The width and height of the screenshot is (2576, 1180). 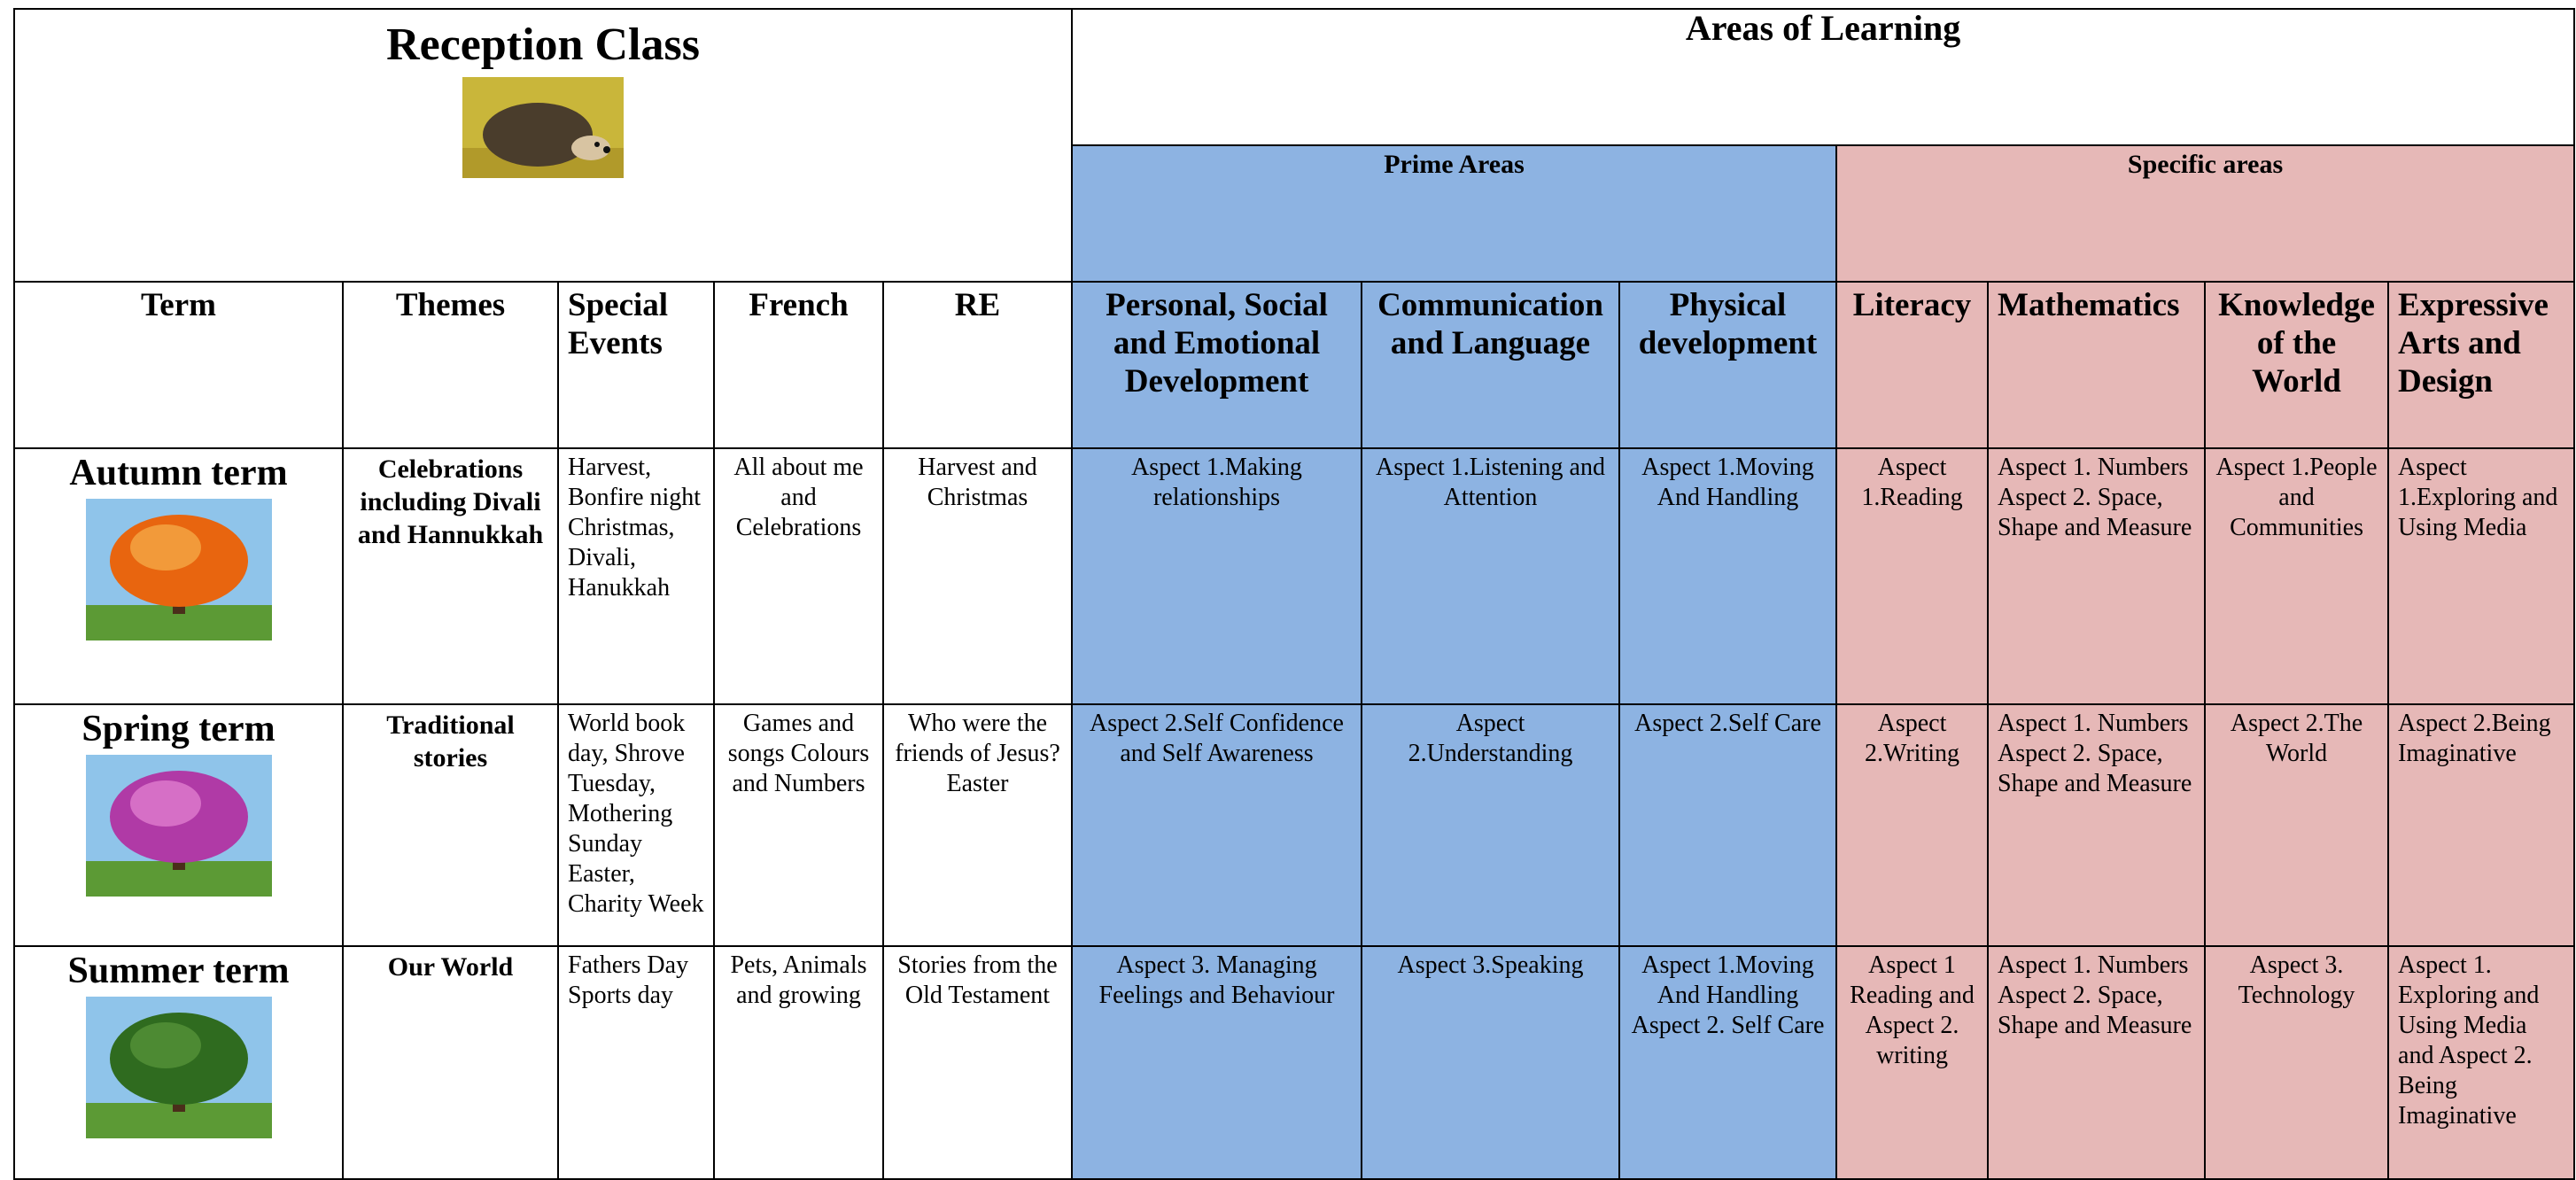 What do you see at coordinates (543, 44) in the screenshot?
I see `title: Reception Class` at bounding box center [543, 44].